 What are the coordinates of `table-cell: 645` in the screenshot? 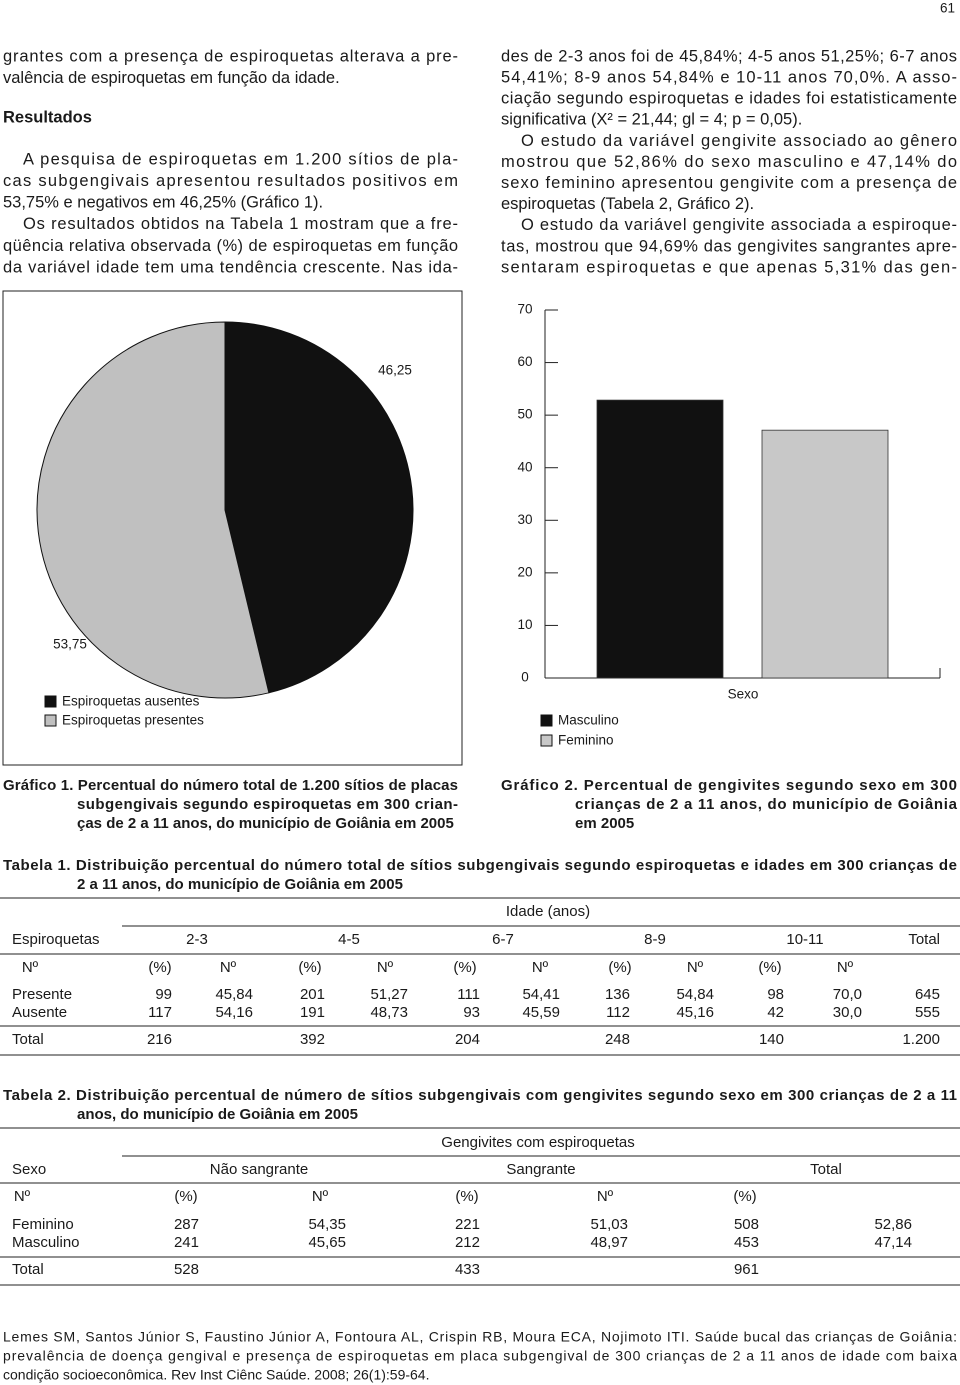 It's located at (927, 994).